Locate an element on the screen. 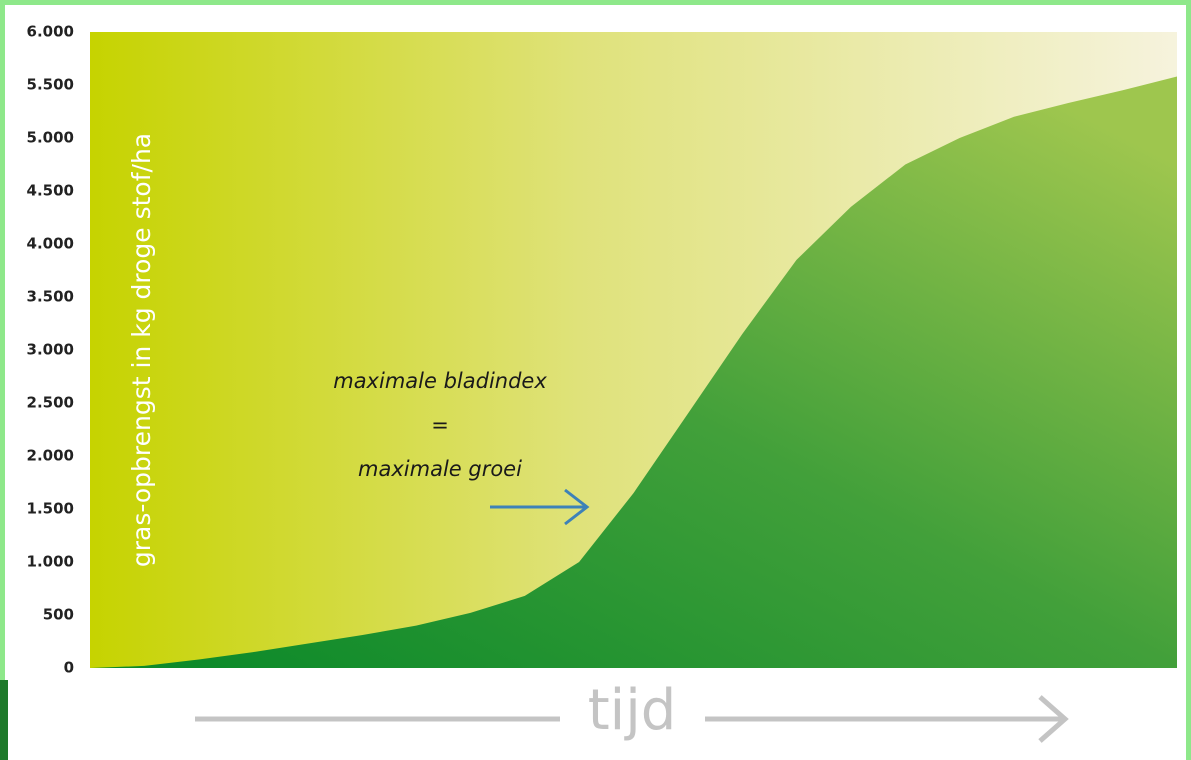 The height and width of the screenshot is (760, 1191). annotation: maximale groei is located at coordinates (440, 469).